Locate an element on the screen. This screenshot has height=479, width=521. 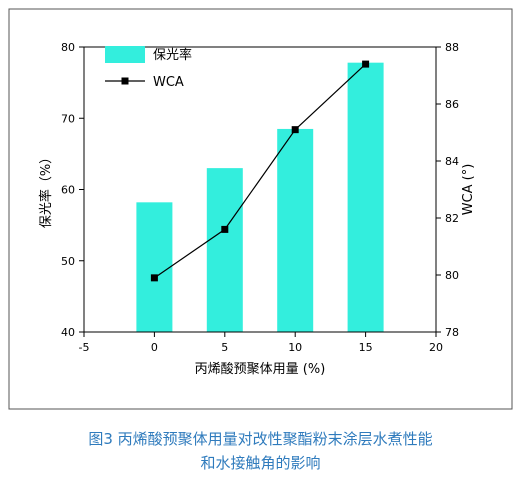
y-left-tick-label: 50 is located at coordinates (68, 261).